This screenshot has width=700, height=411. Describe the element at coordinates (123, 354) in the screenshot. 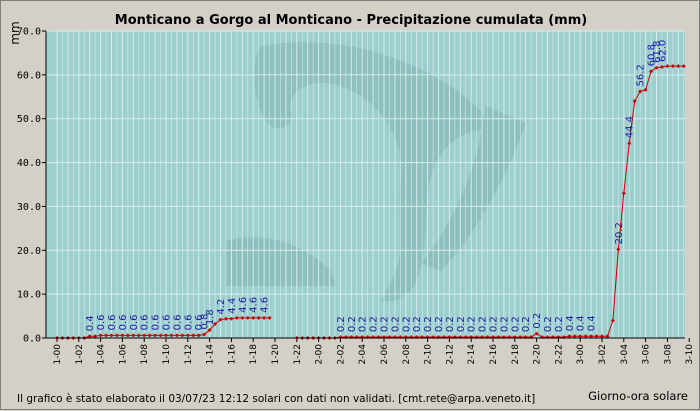

I see `x-tick-label: 1-06` at that location.